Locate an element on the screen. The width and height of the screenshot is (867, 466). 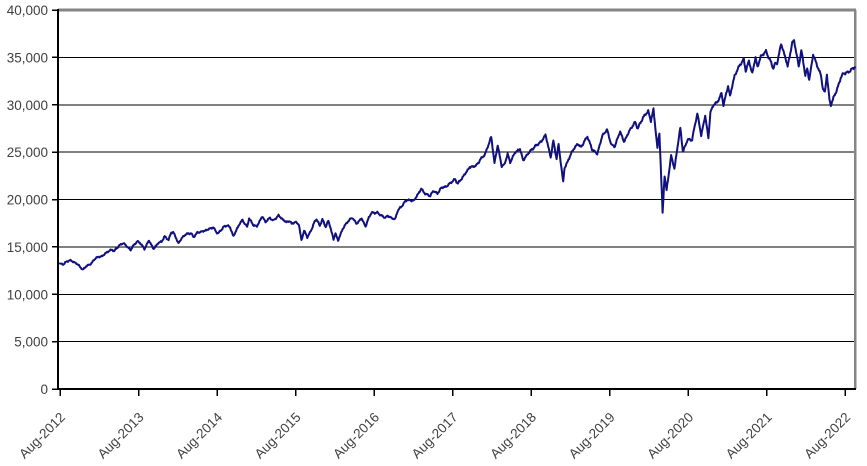
y-axis-label: 35,000 is located at coordinates (27, 57).